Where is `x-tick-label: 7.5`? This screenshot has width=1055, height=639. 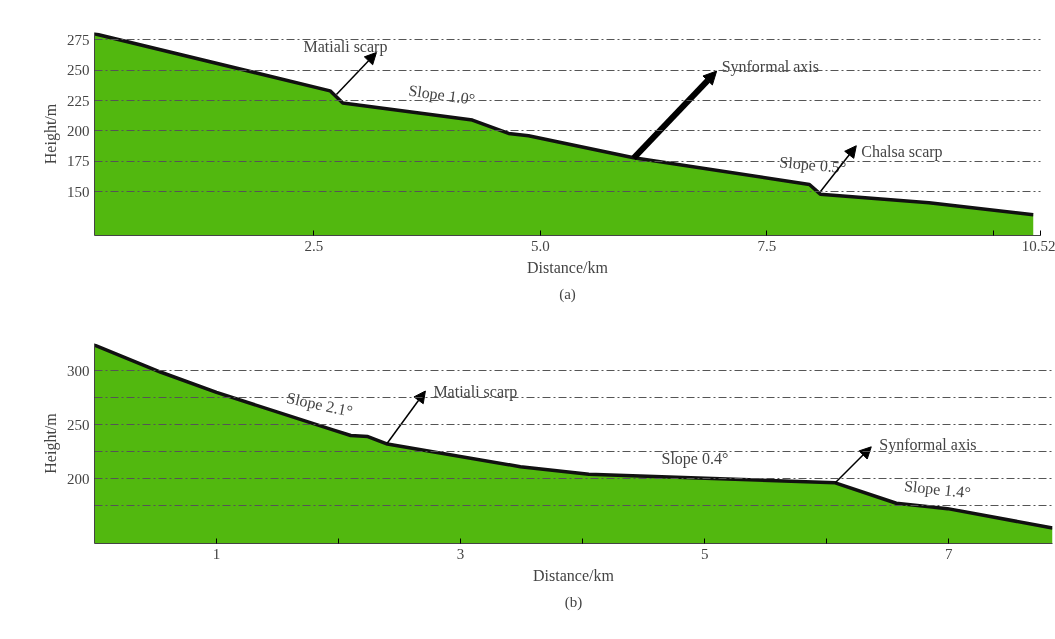 x-tick-label: 7.5 is located at coordinates (767, 245).